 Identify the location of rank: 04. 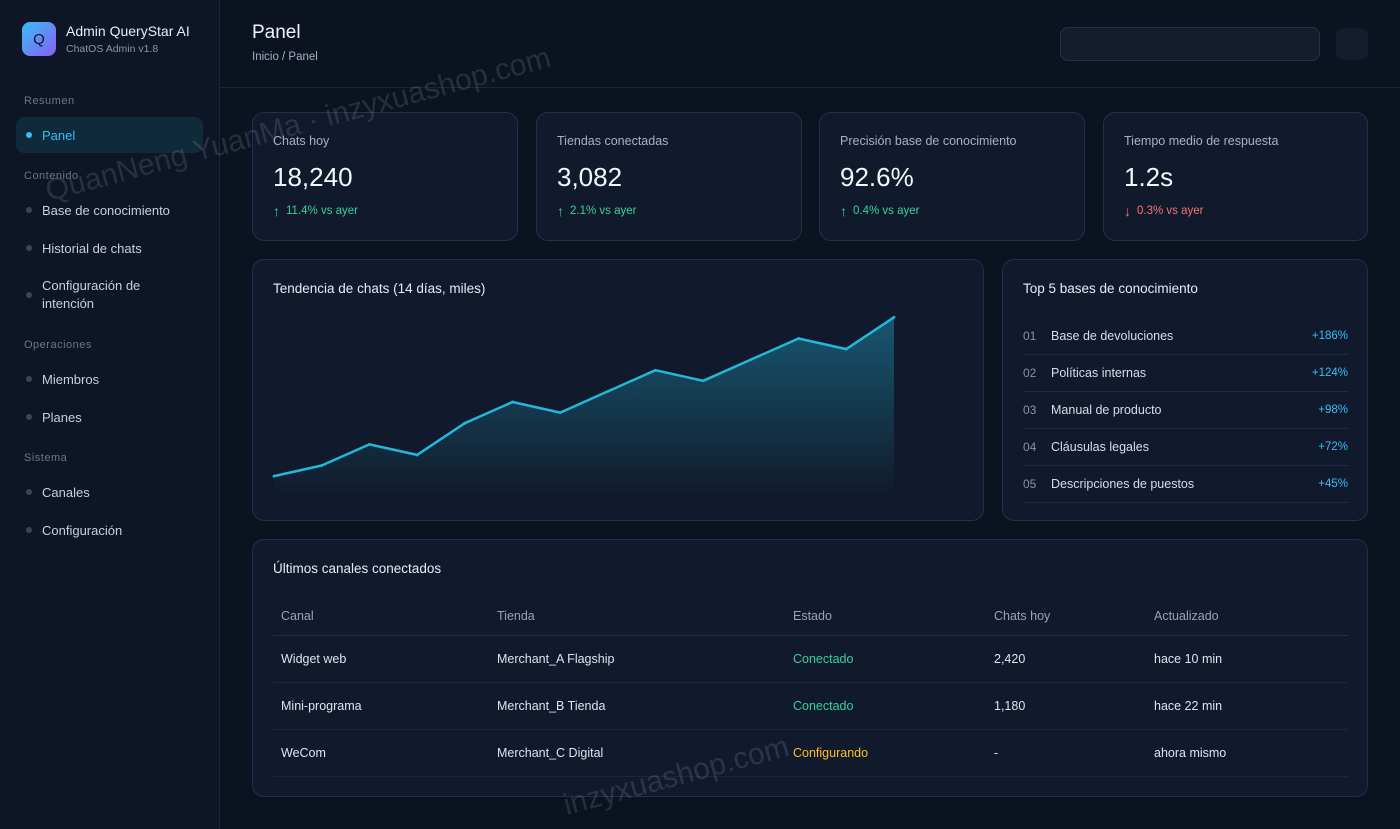
(1030, 447).